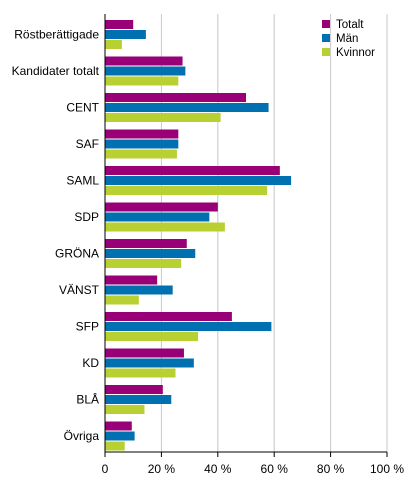 The height and width of the screenshot is (491, 416). Describe the element at coordinates (387, 469) in the screenshot. I see `x-tick-label-5: 100 %` at that location.